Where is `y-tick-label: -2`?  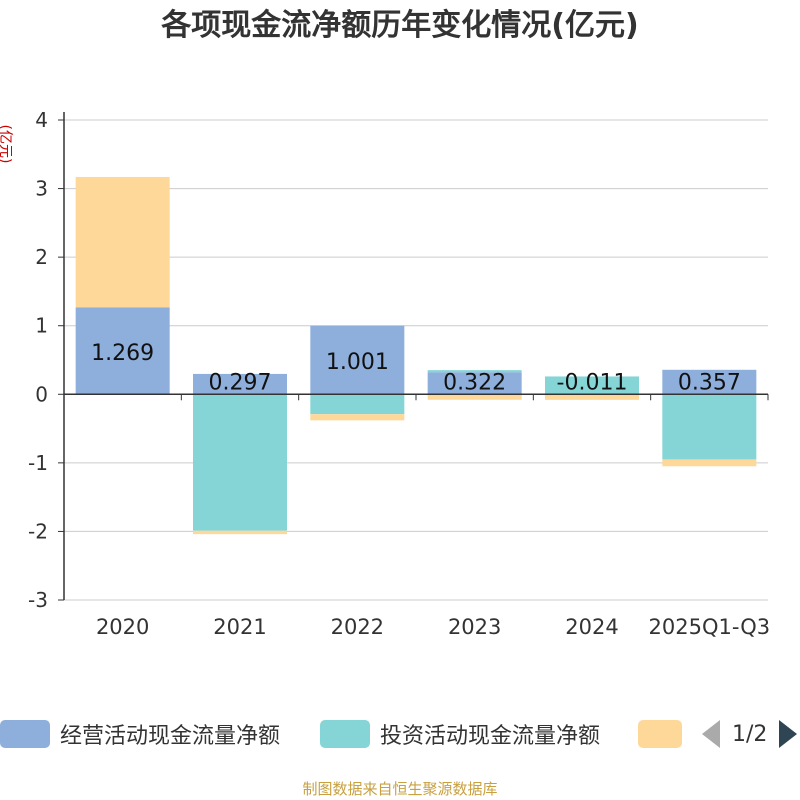
y-tick-label: -2 is located at coordinates (38, 531).